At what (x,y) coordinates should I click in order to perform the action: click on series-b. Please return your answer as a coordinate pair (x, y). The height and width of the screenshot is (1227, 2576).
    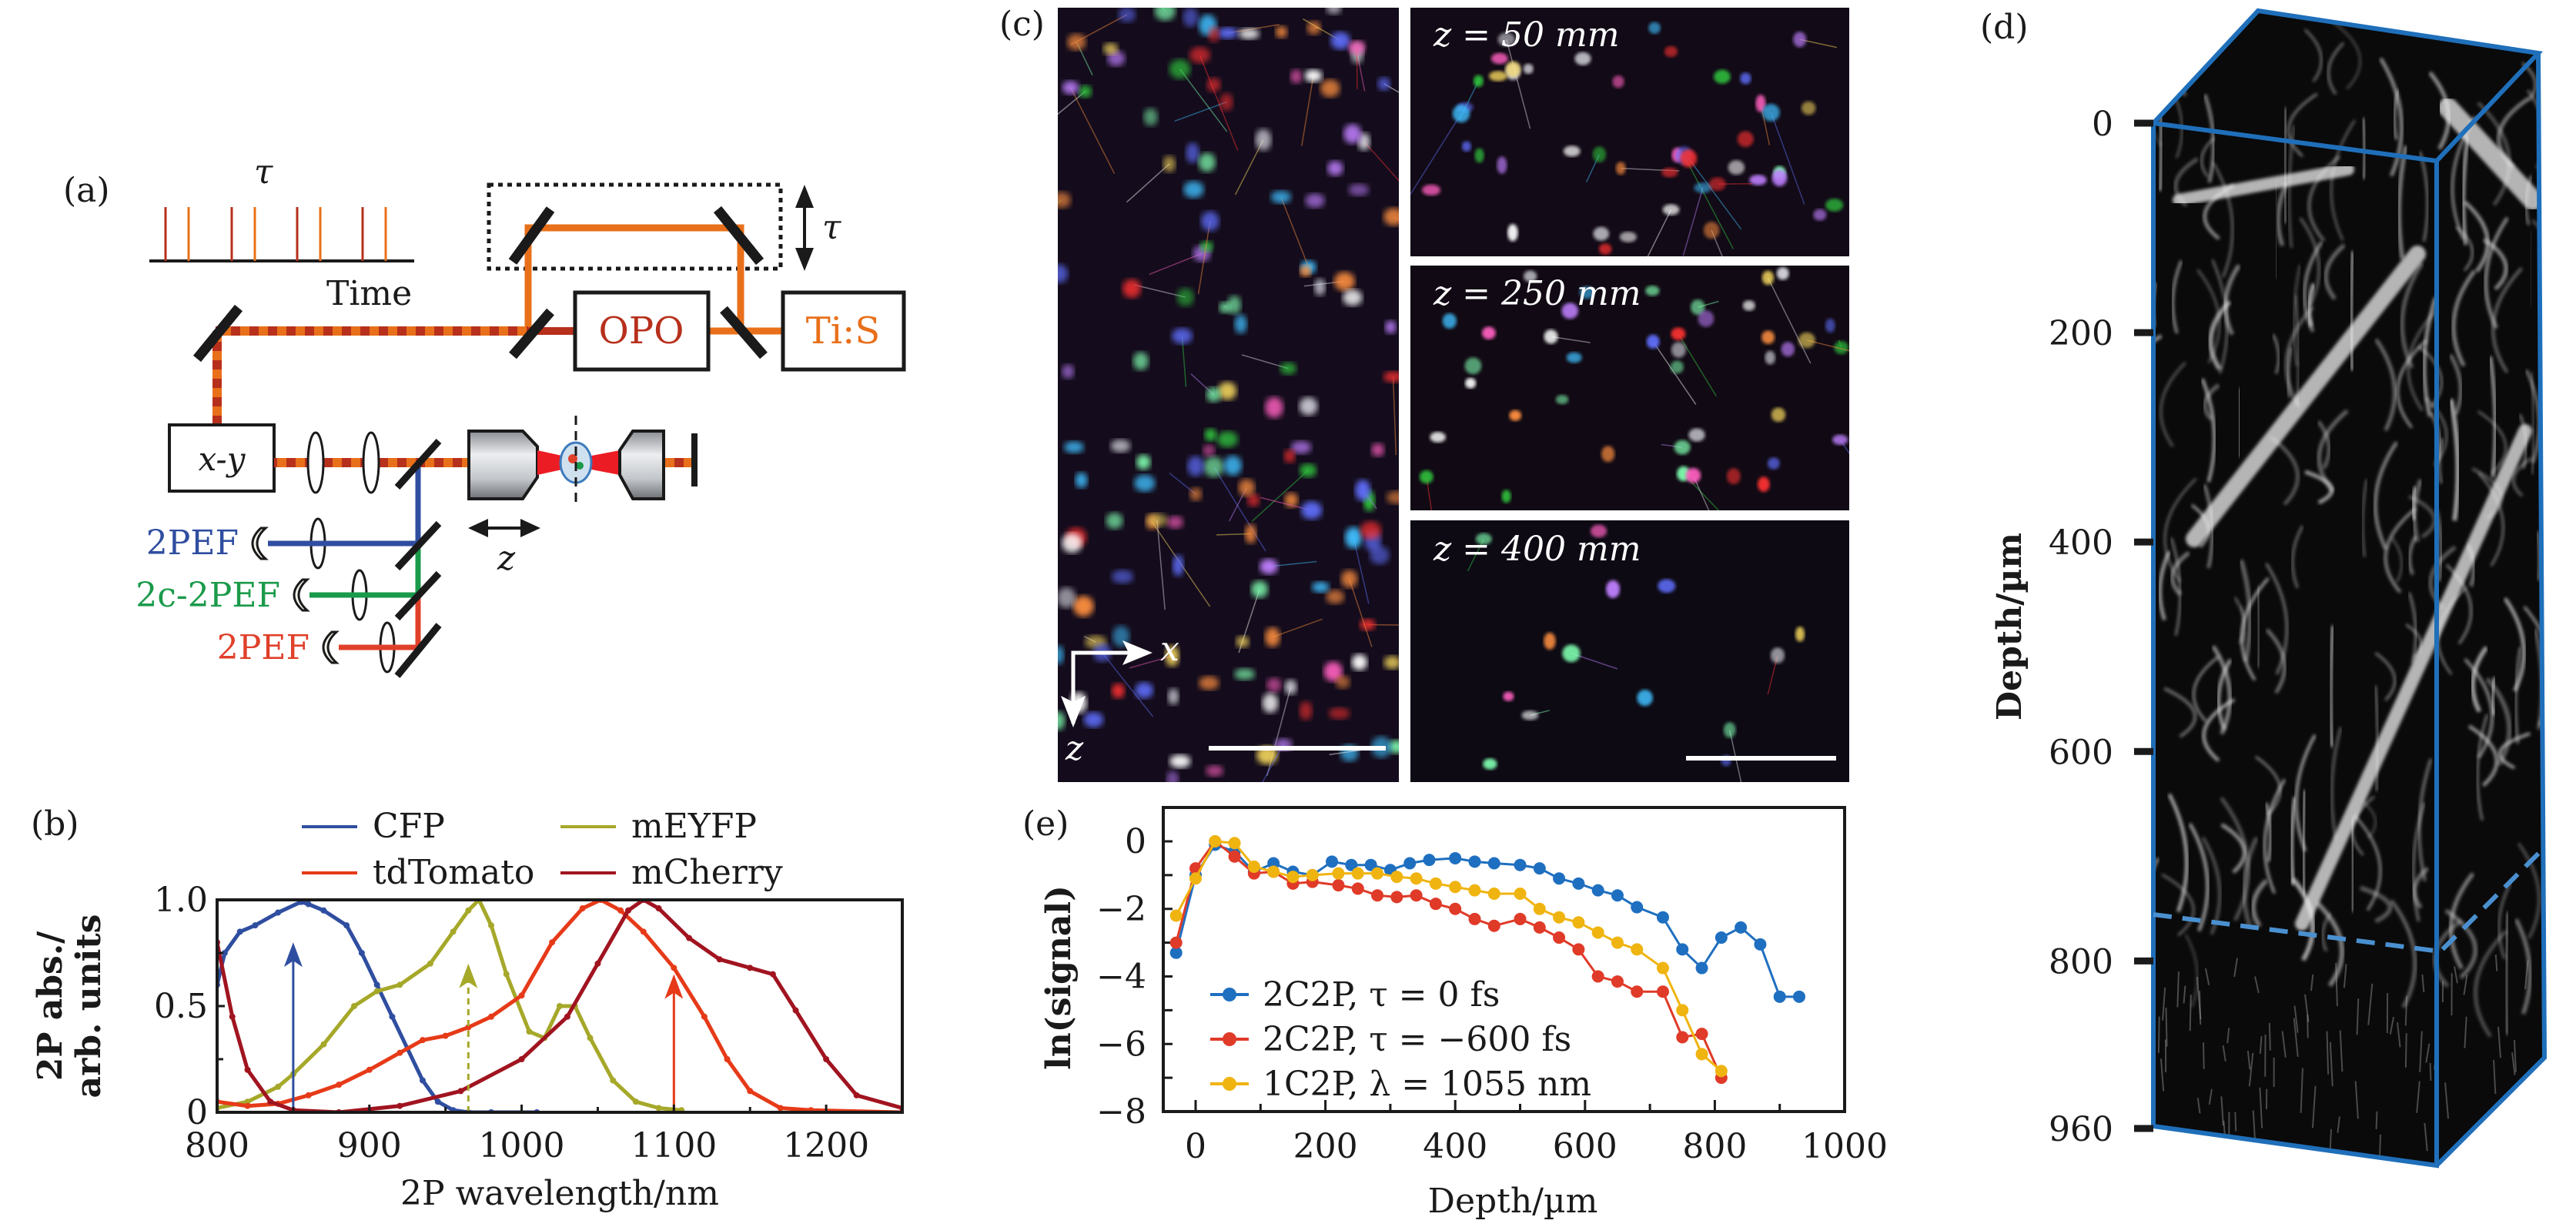
    Looking at the image, I should click on (559, 1006).